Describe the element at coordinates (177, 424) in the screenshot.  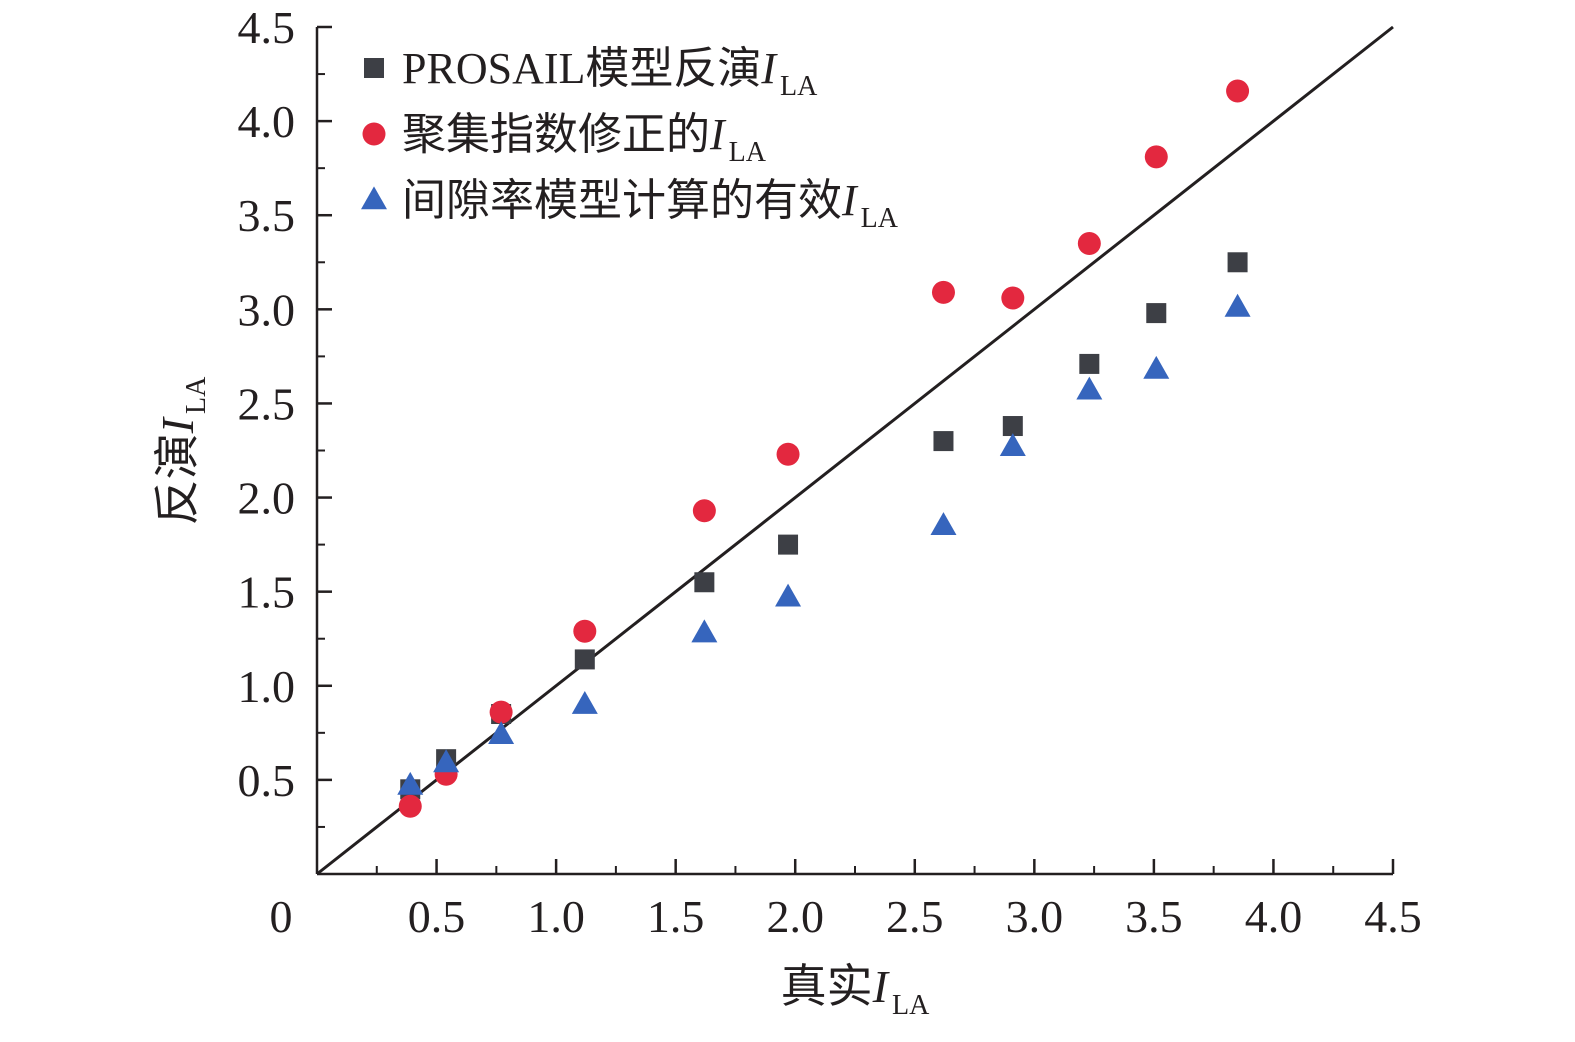
I see `y-axis-title-italic: I` at that location.